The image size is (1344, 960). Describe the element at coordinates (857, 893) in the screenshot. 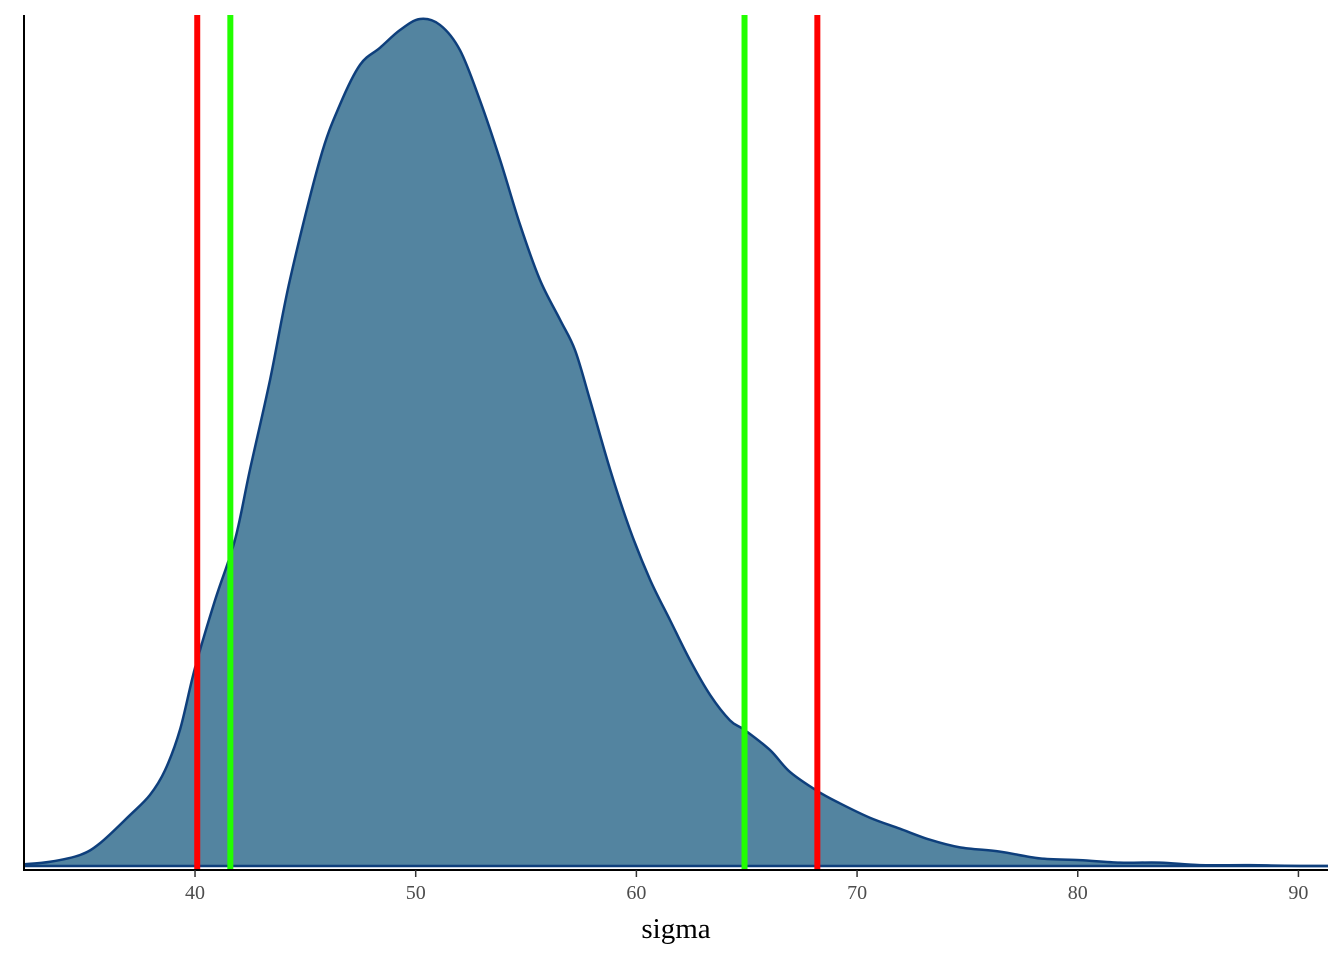

I see `x-tick-label: 70` at that location.